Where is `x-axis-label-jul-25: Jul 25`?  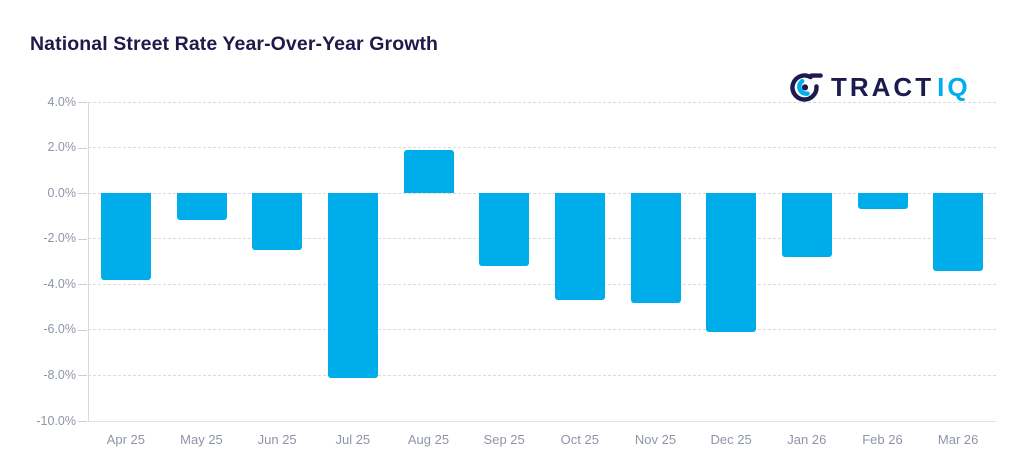
x-axis-label-jul-25: Jul 25 is located at coordinates (353, 439).